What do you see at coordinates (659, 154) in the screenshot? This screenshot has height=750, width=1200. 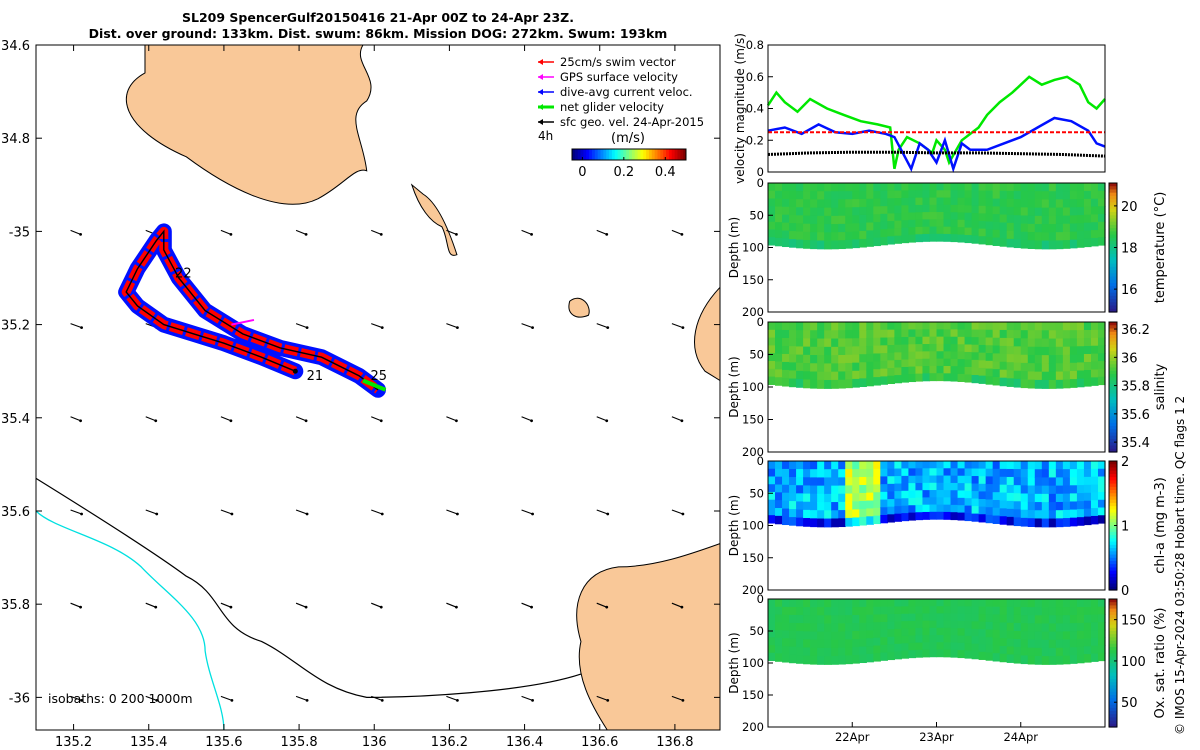 I see `map-colorbar-cell` at bounding box center [659, 154].